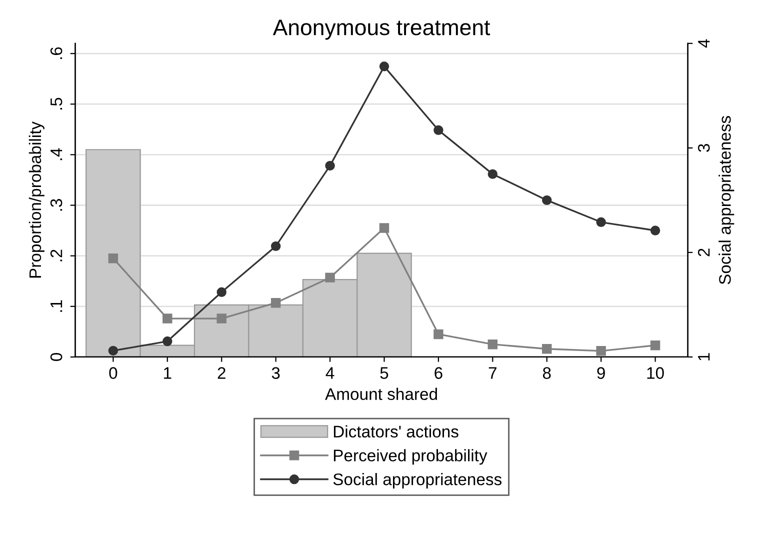  What do you see at coordinates (113, 373) in the screenshot?
I see `x-tick-label: 0` at bounding box center [113, 373].